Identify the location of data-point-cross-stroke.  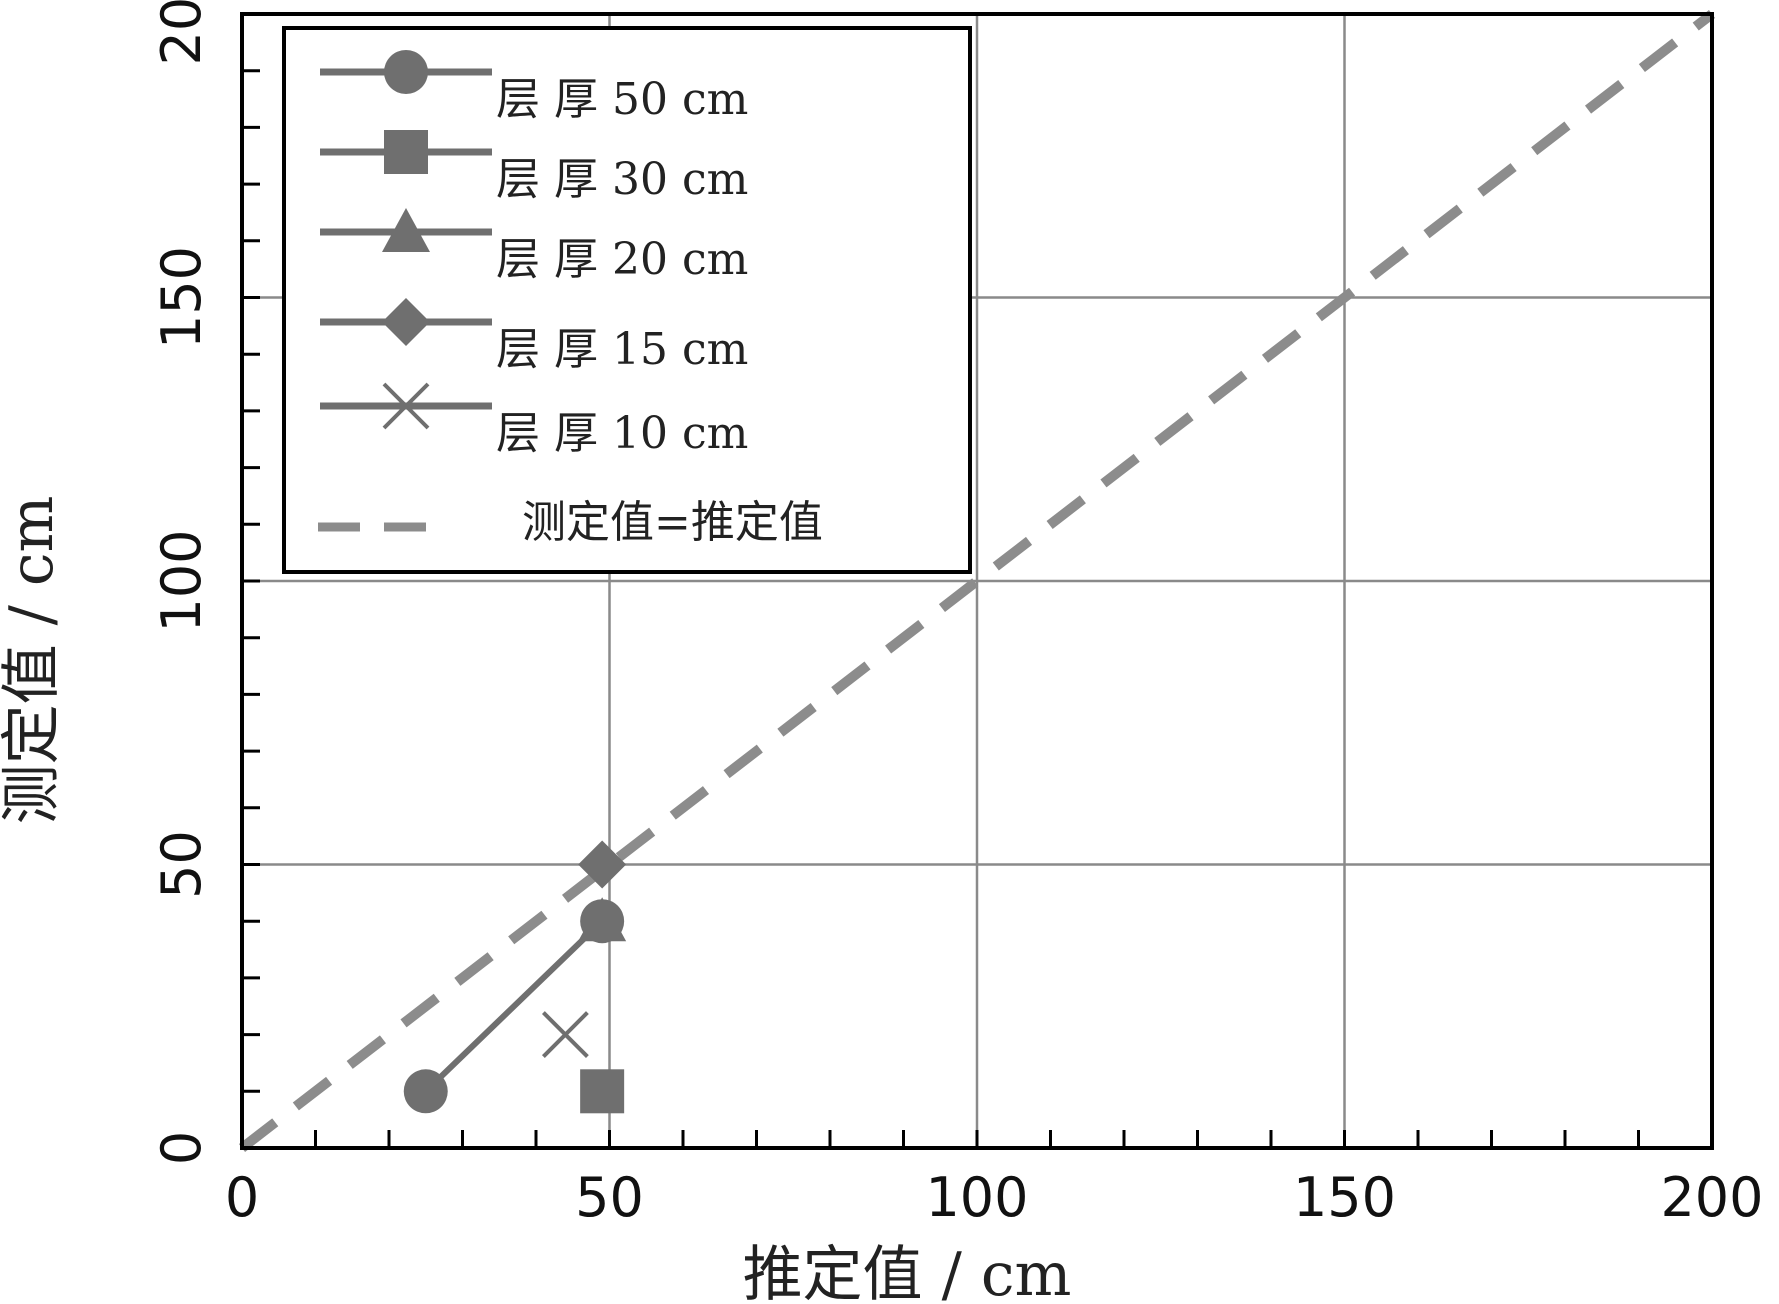
(565, 1035).